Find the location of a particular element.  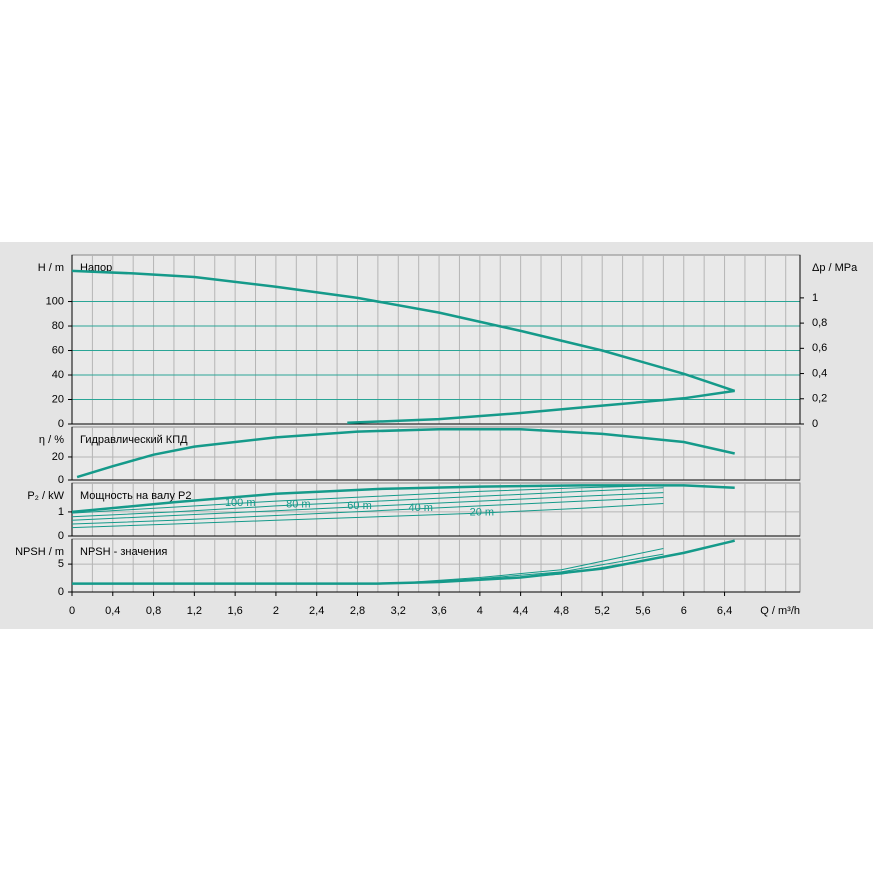

x-tick-label: 4,8 is located at coordinates (561, 611).